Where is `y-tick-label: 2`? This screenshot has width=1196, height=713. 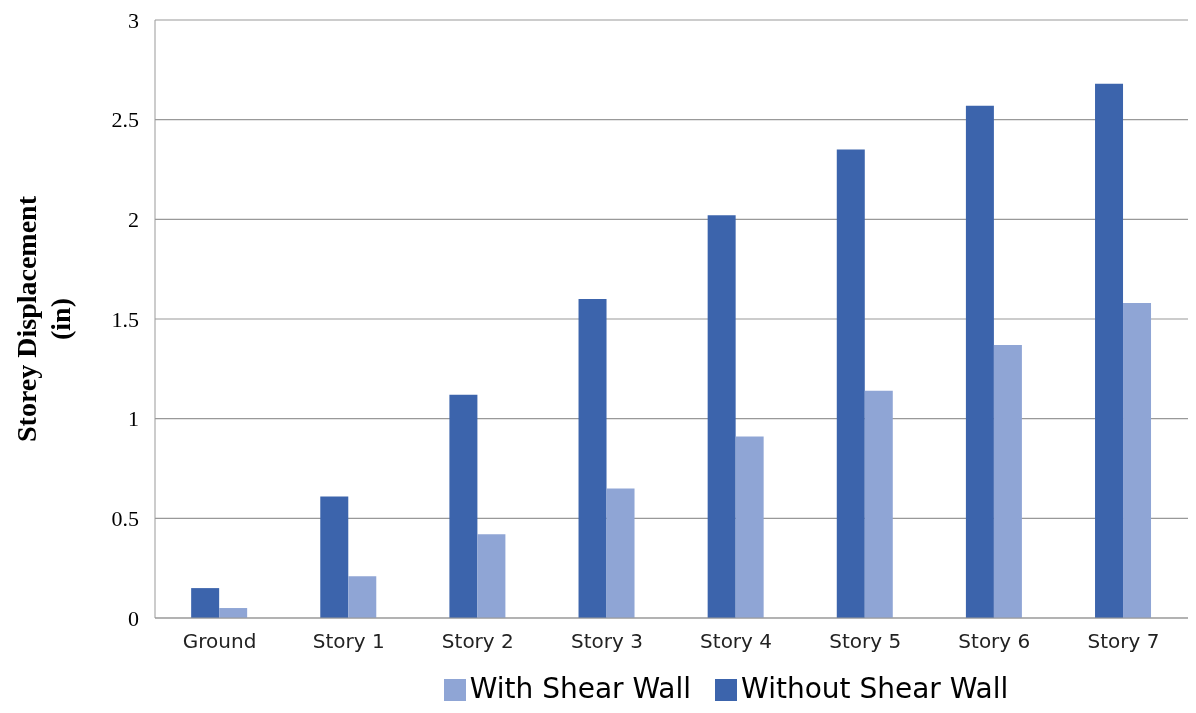
y-tick-label: 2 is located at coordinates (133, 220).